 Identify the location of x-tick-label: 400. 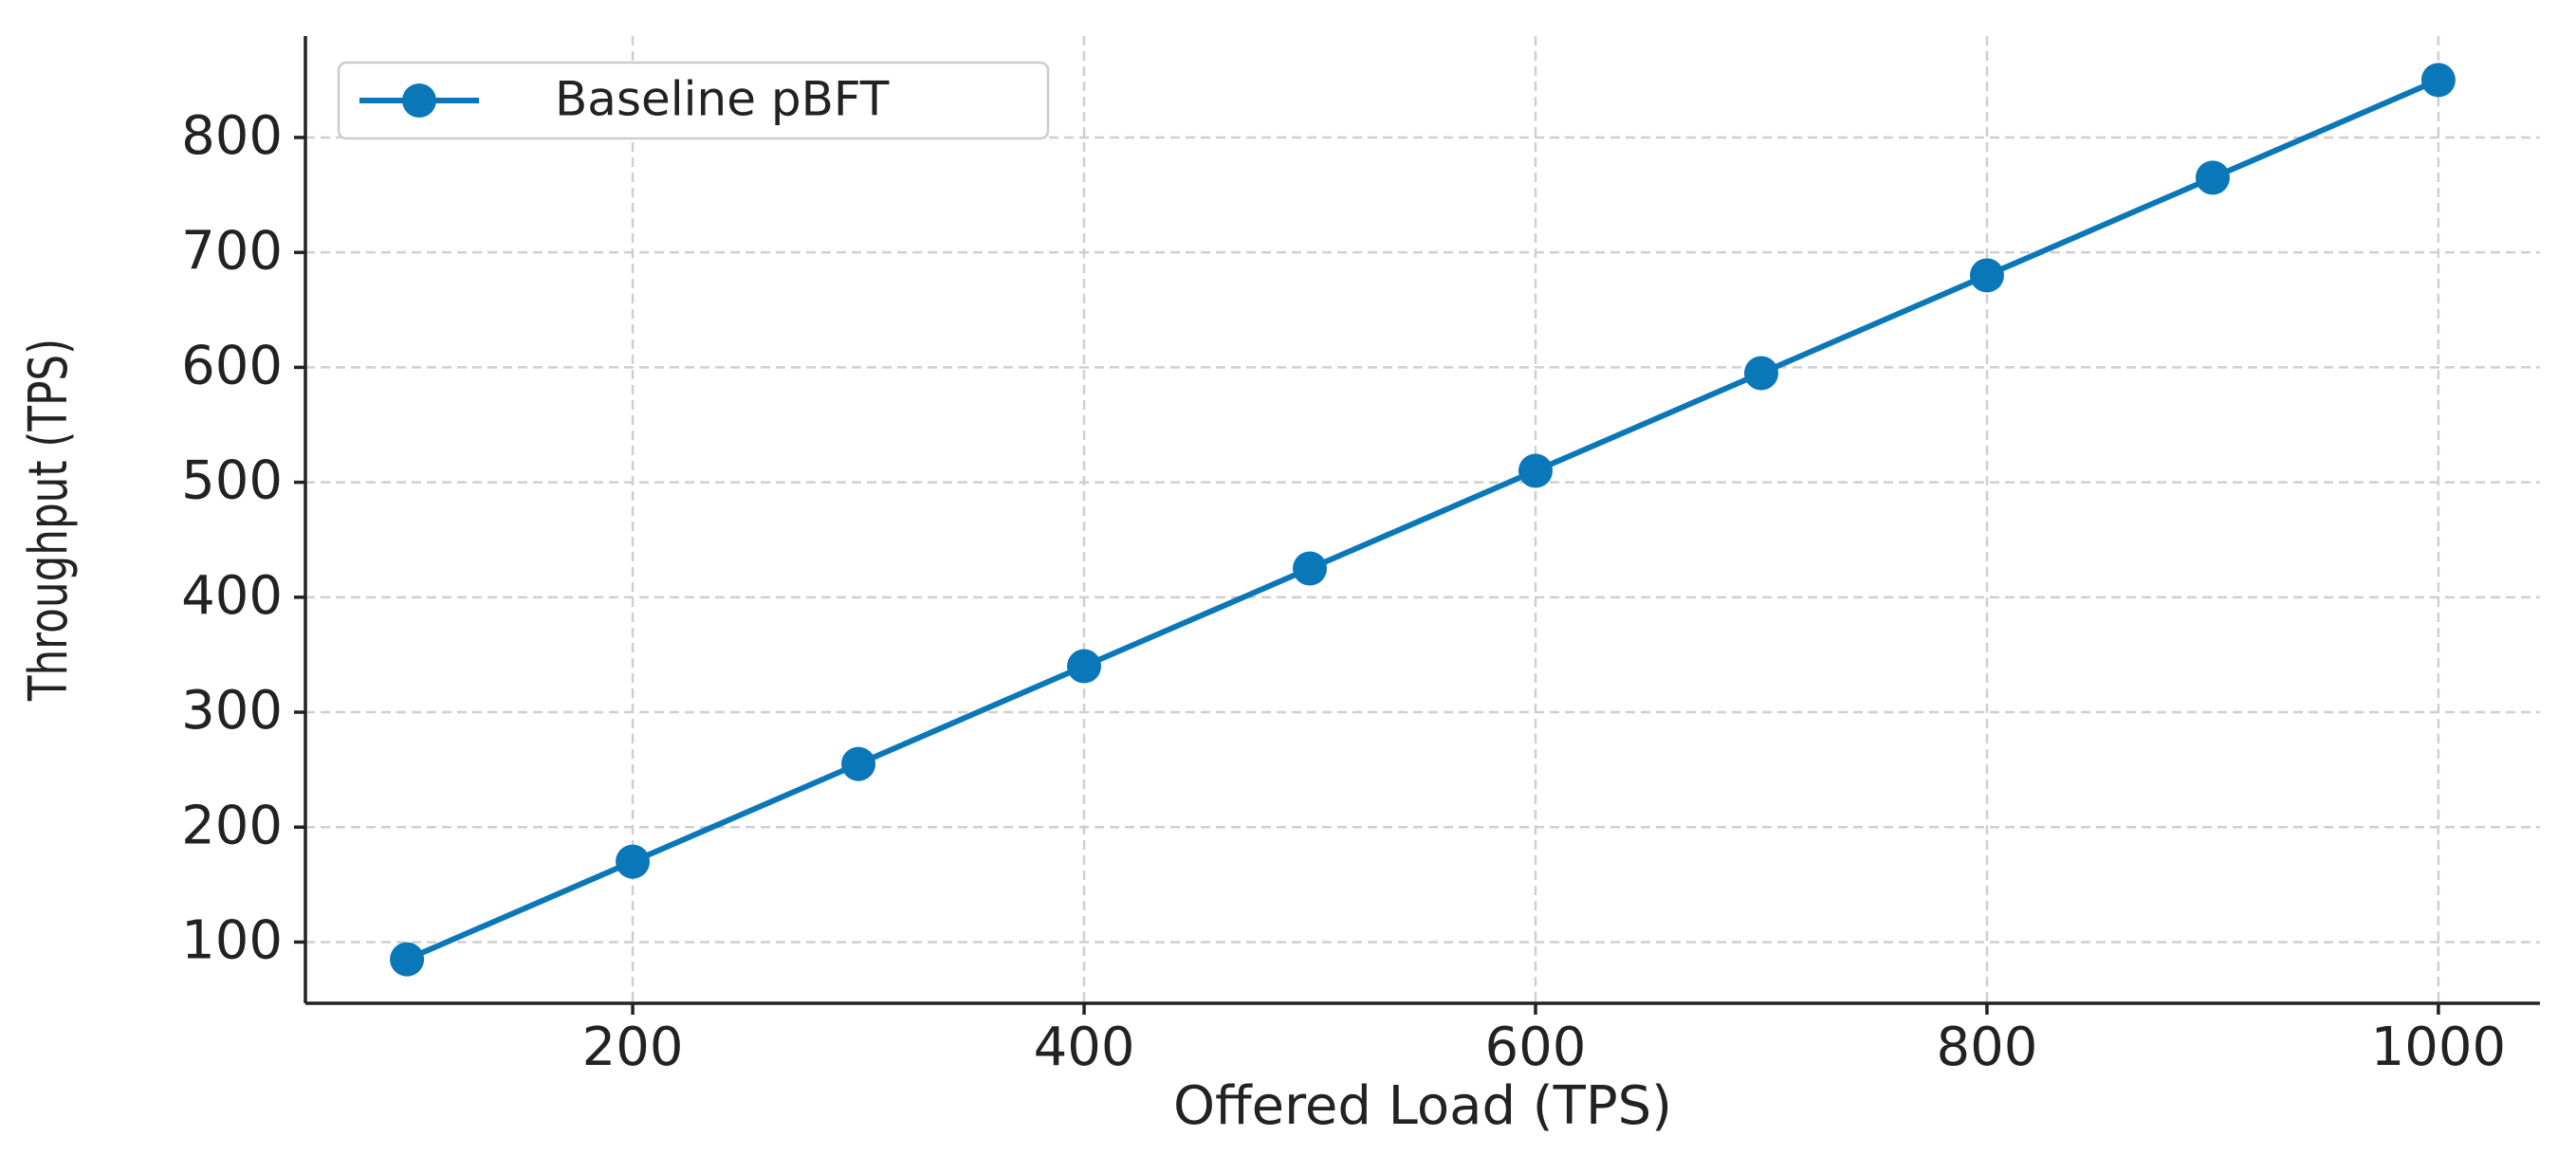
(1084, 1047).